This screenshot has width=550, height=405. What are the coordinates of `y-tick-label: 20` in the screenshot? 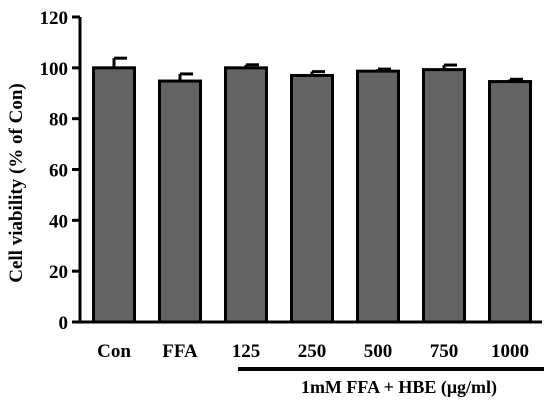 It's located at (58, 272).